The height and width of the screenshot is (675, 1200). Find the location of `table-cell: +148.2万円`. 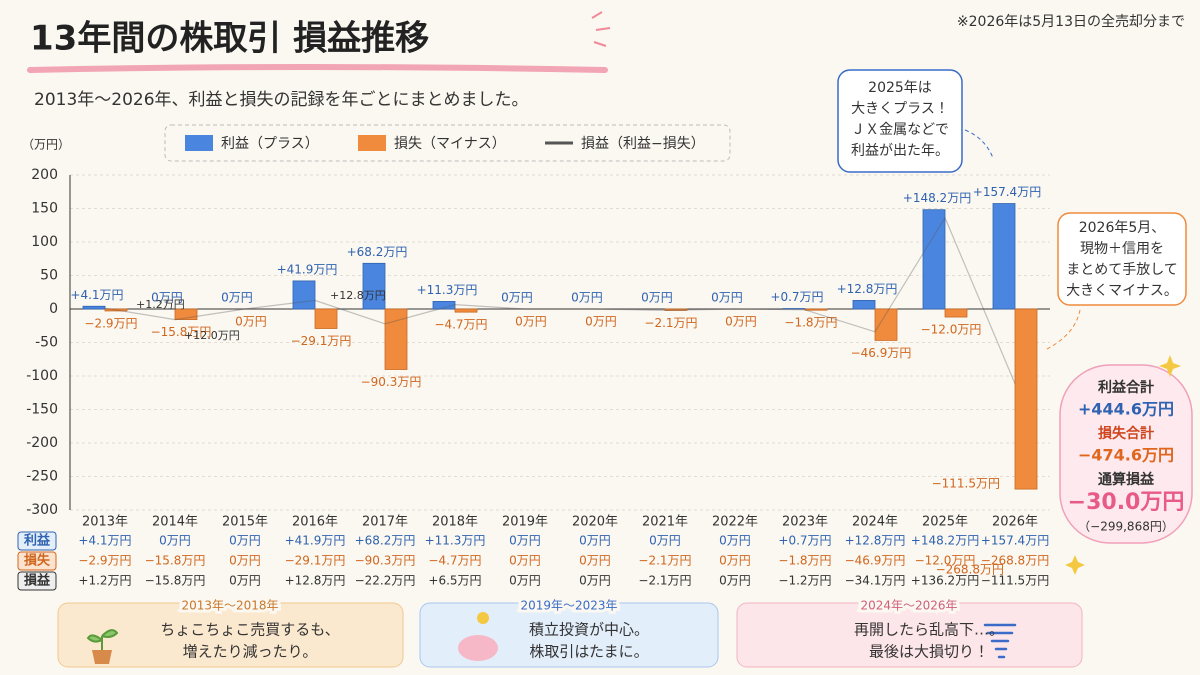

table-cell: +148.2万円 is located at coordinates (945, 541).